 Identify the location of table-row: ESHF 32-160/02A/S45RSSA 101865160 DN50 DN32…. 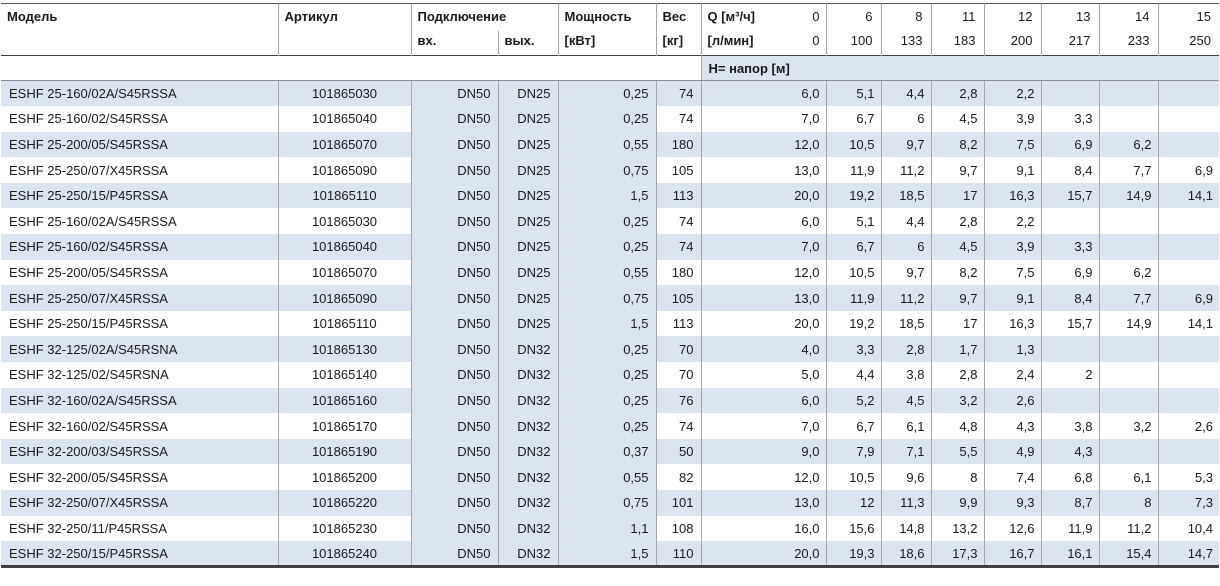
(610, 400).